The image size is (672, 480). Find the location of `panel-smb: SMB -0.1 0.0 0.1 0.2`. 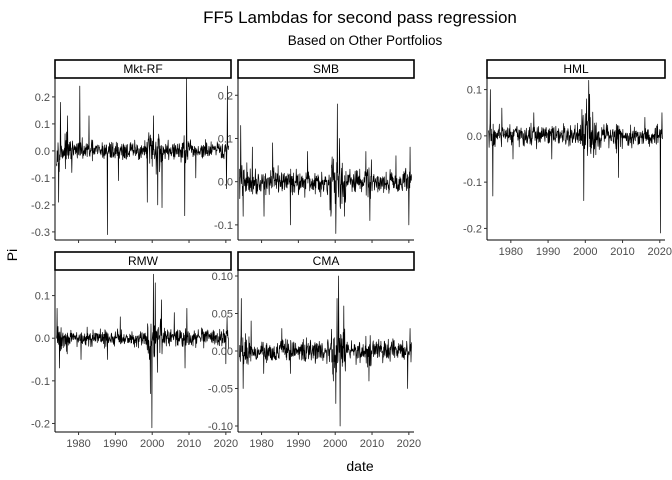

panel-smb: SMB -0.1 0.0 0.1 0.2 is located at coordinates (314, 151).